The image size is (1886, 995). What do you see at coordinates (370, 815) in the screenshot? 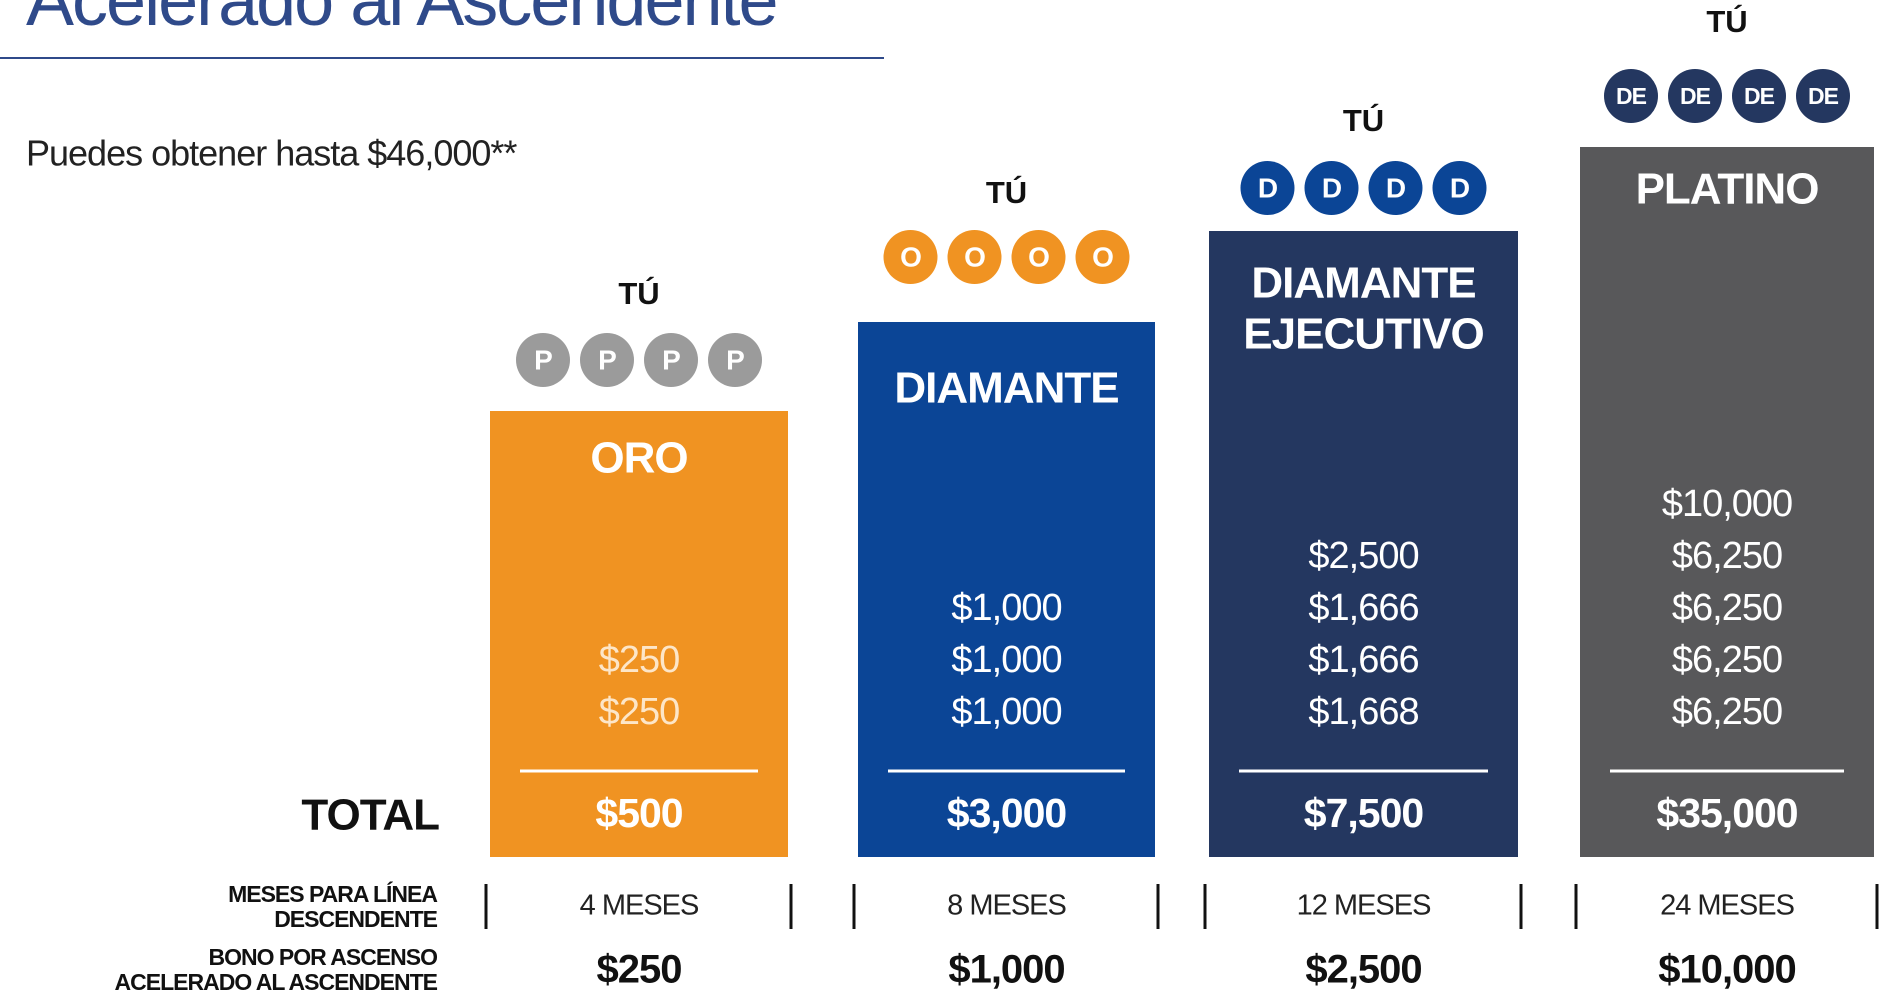
I see `total-label: TOTAL` at bounding box center [370, 815].